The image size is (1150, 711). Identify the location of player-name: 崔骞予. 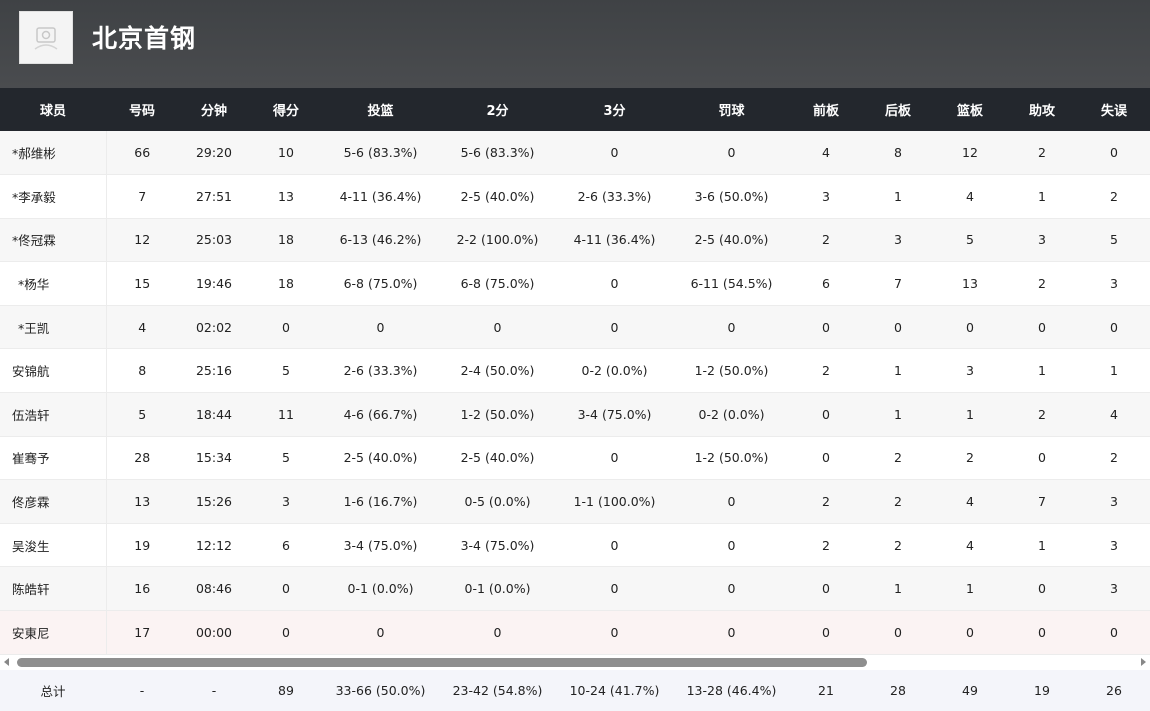
(53, 458).